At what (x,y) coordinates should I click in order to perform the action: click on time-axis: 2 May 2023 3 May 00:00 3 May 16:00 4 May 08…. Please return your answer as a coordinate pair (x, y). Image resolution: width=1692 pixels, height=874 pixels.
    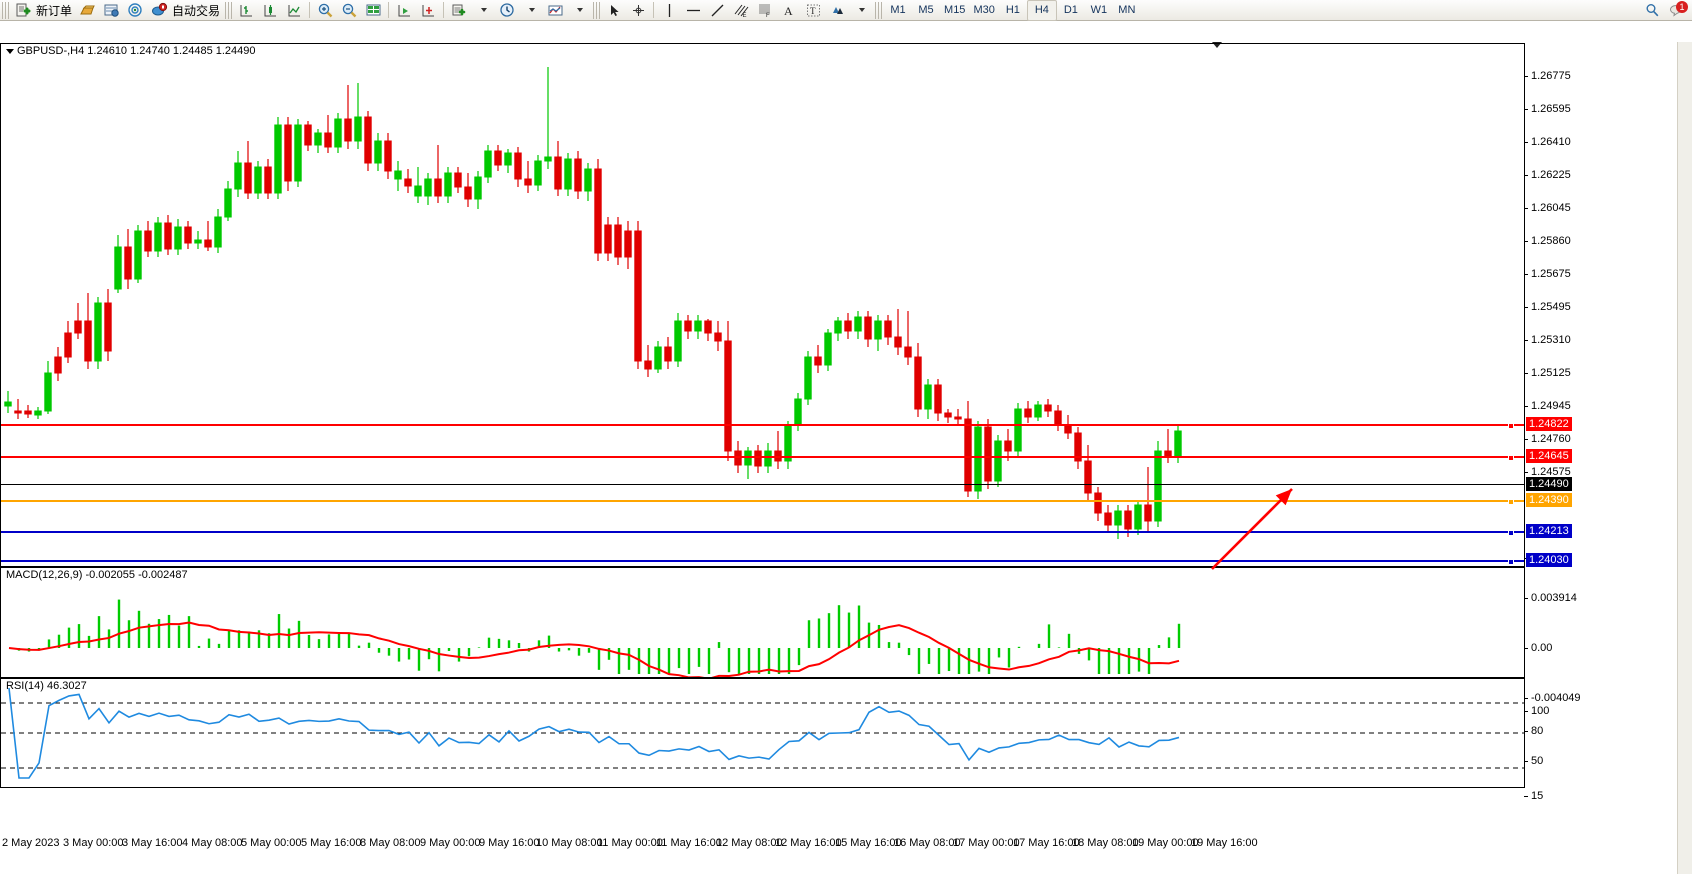
    Looking at the image, I should click on (762, 845).